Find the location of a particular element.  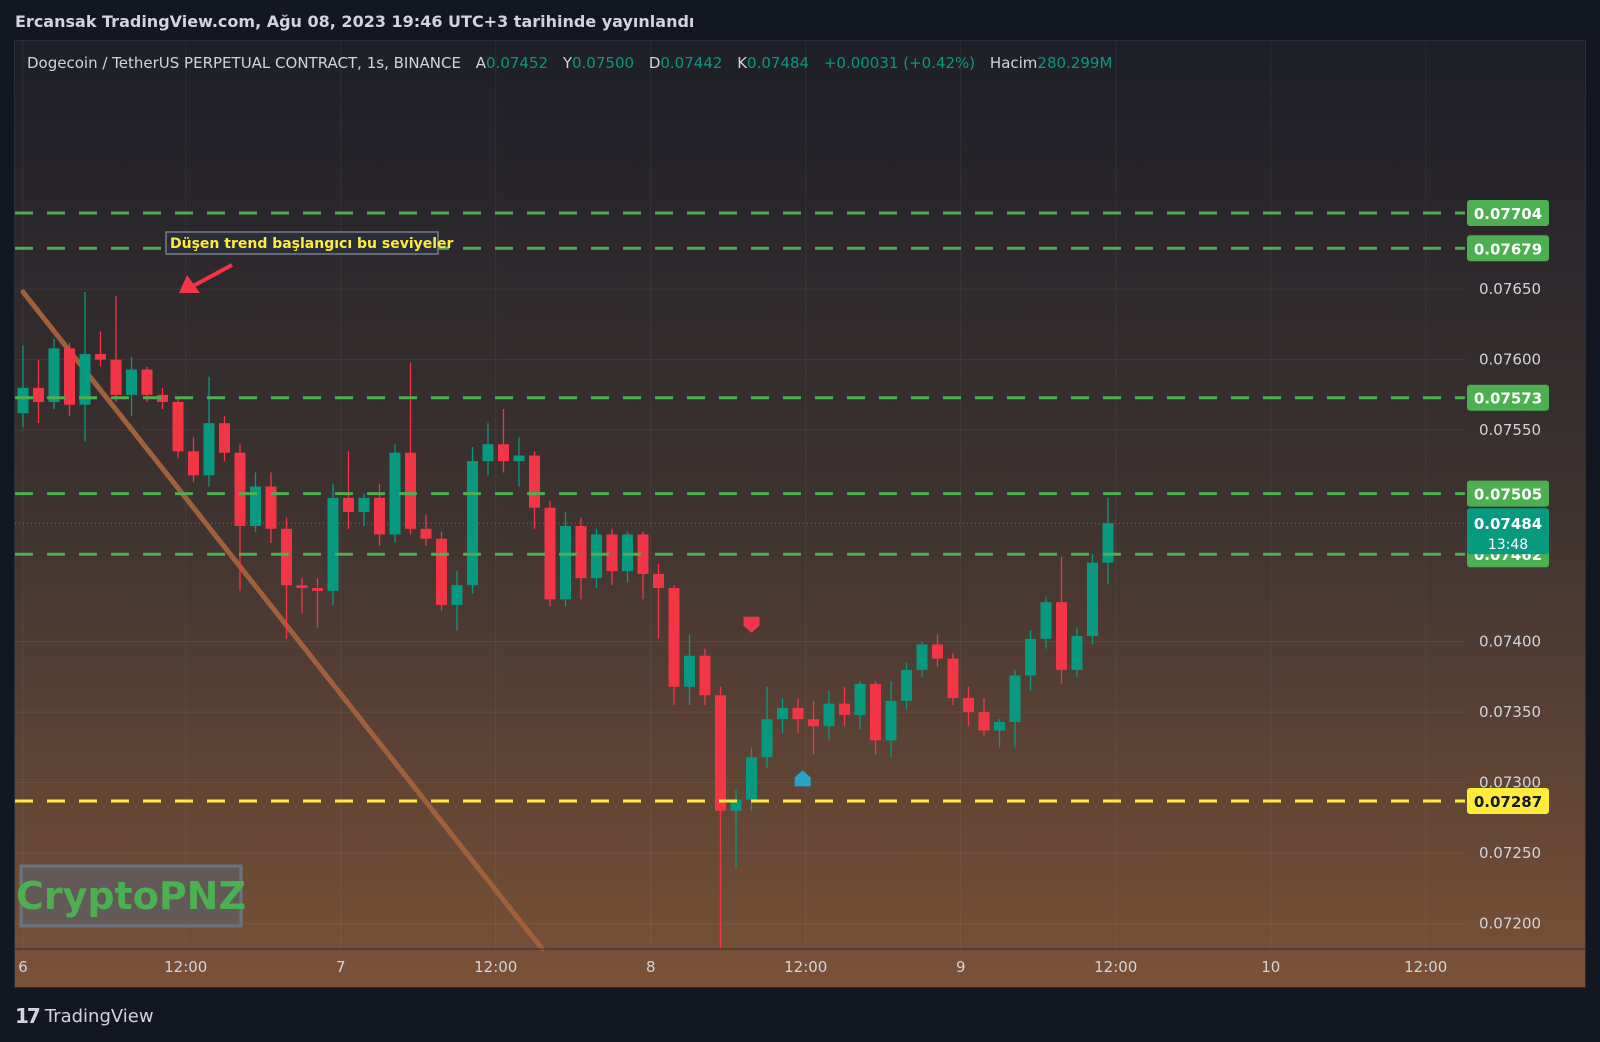

price-tick-label: 0.07650 is located at coordinates (1510, 289).